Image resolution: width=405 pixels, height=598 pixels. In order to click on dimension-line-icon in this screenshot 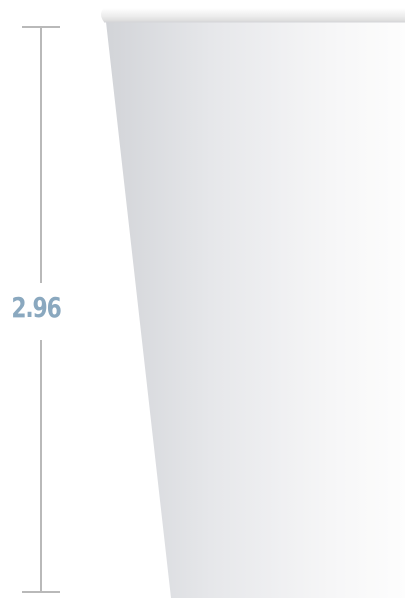, I will do `click(41, 309)`.